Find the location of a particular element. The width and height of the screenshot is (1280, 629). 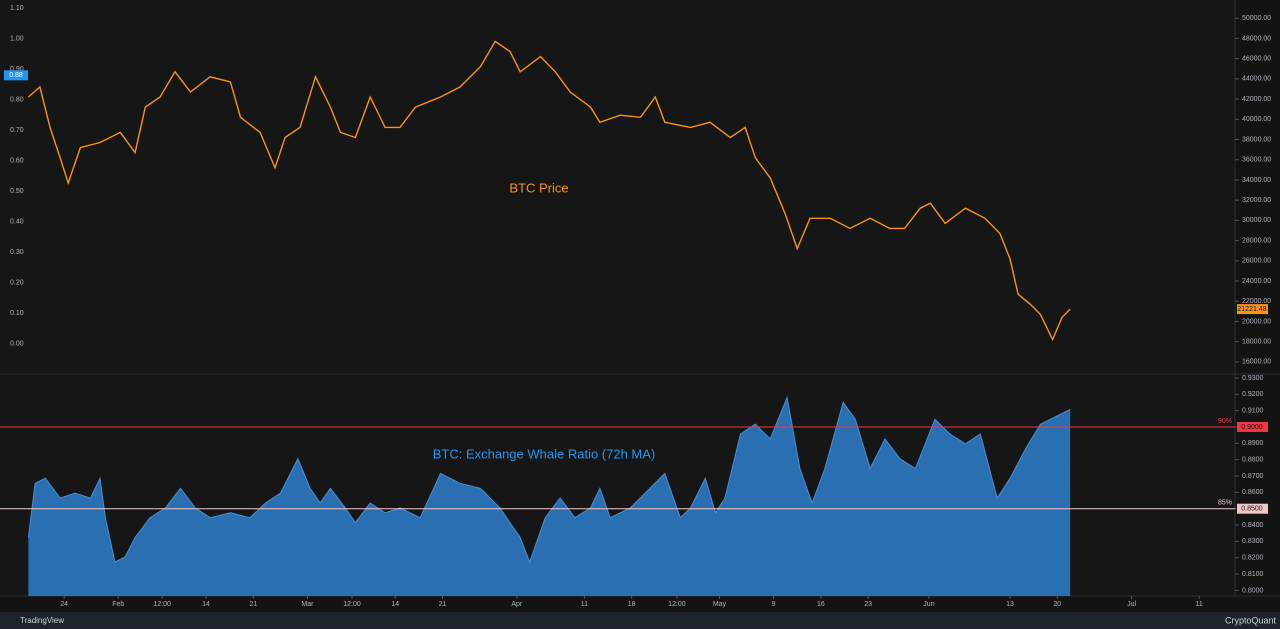

y-tick-label: 0.8400 is located at coordinates (1253, 525).